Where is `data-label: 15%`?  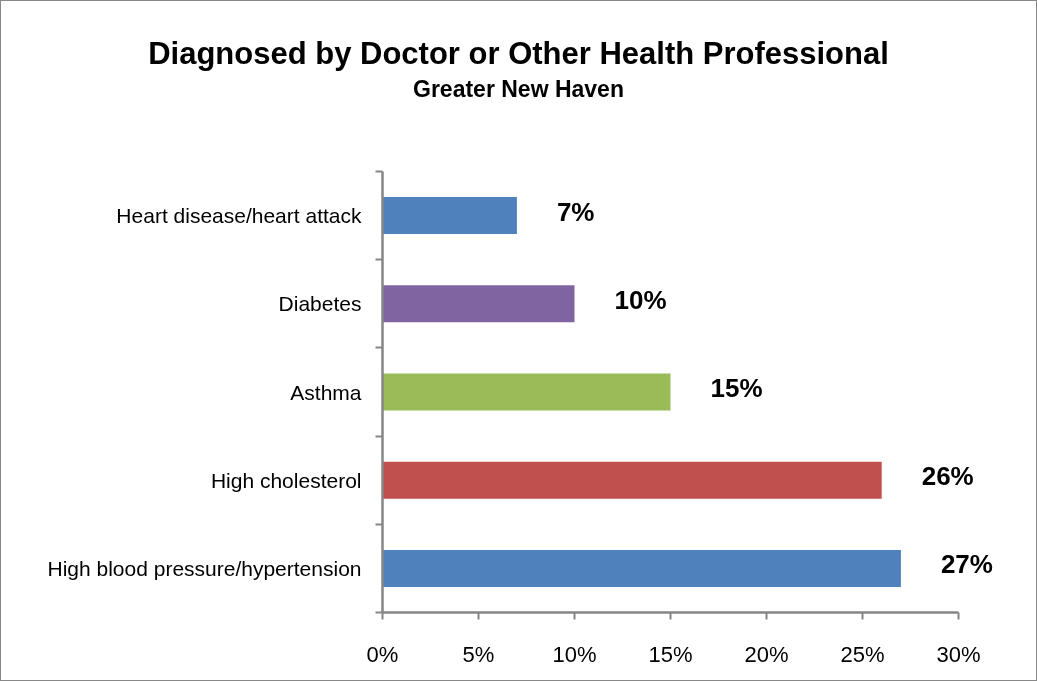
data-label: 15% is located at coordinates (736, 388).